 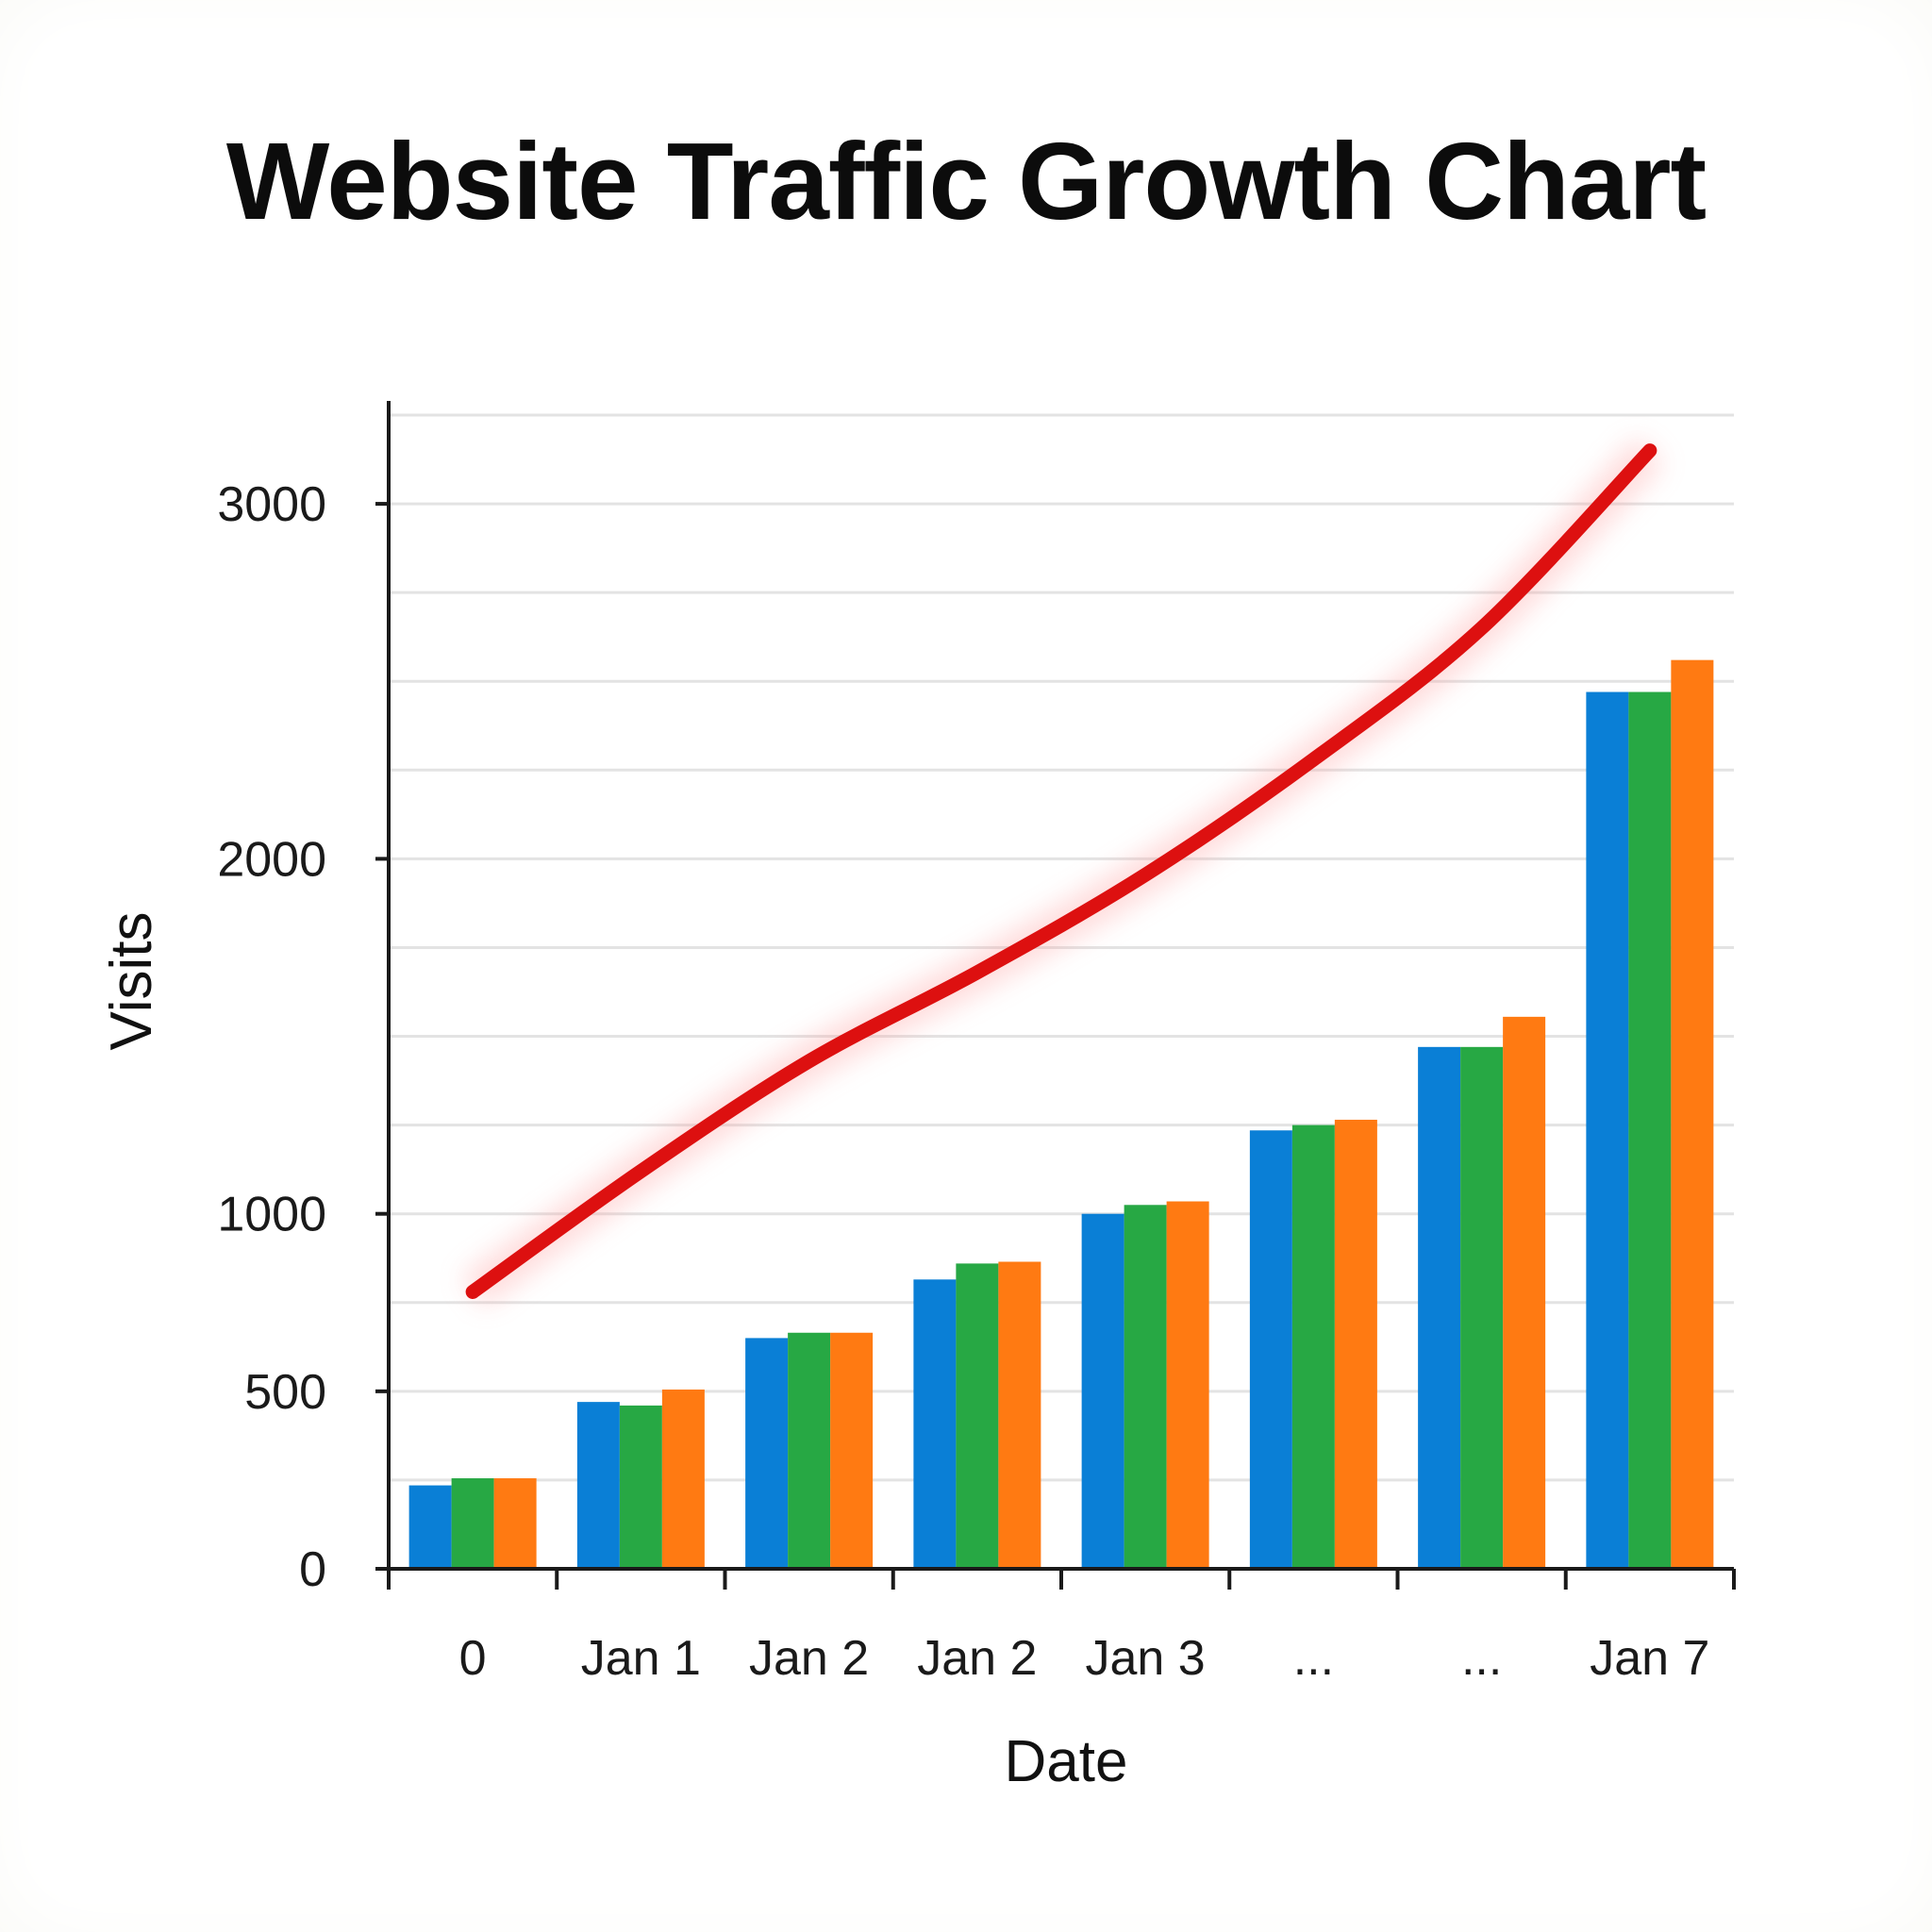 I want to click on x-tick-label: Jan 7, so click(x=1650, y=1659).